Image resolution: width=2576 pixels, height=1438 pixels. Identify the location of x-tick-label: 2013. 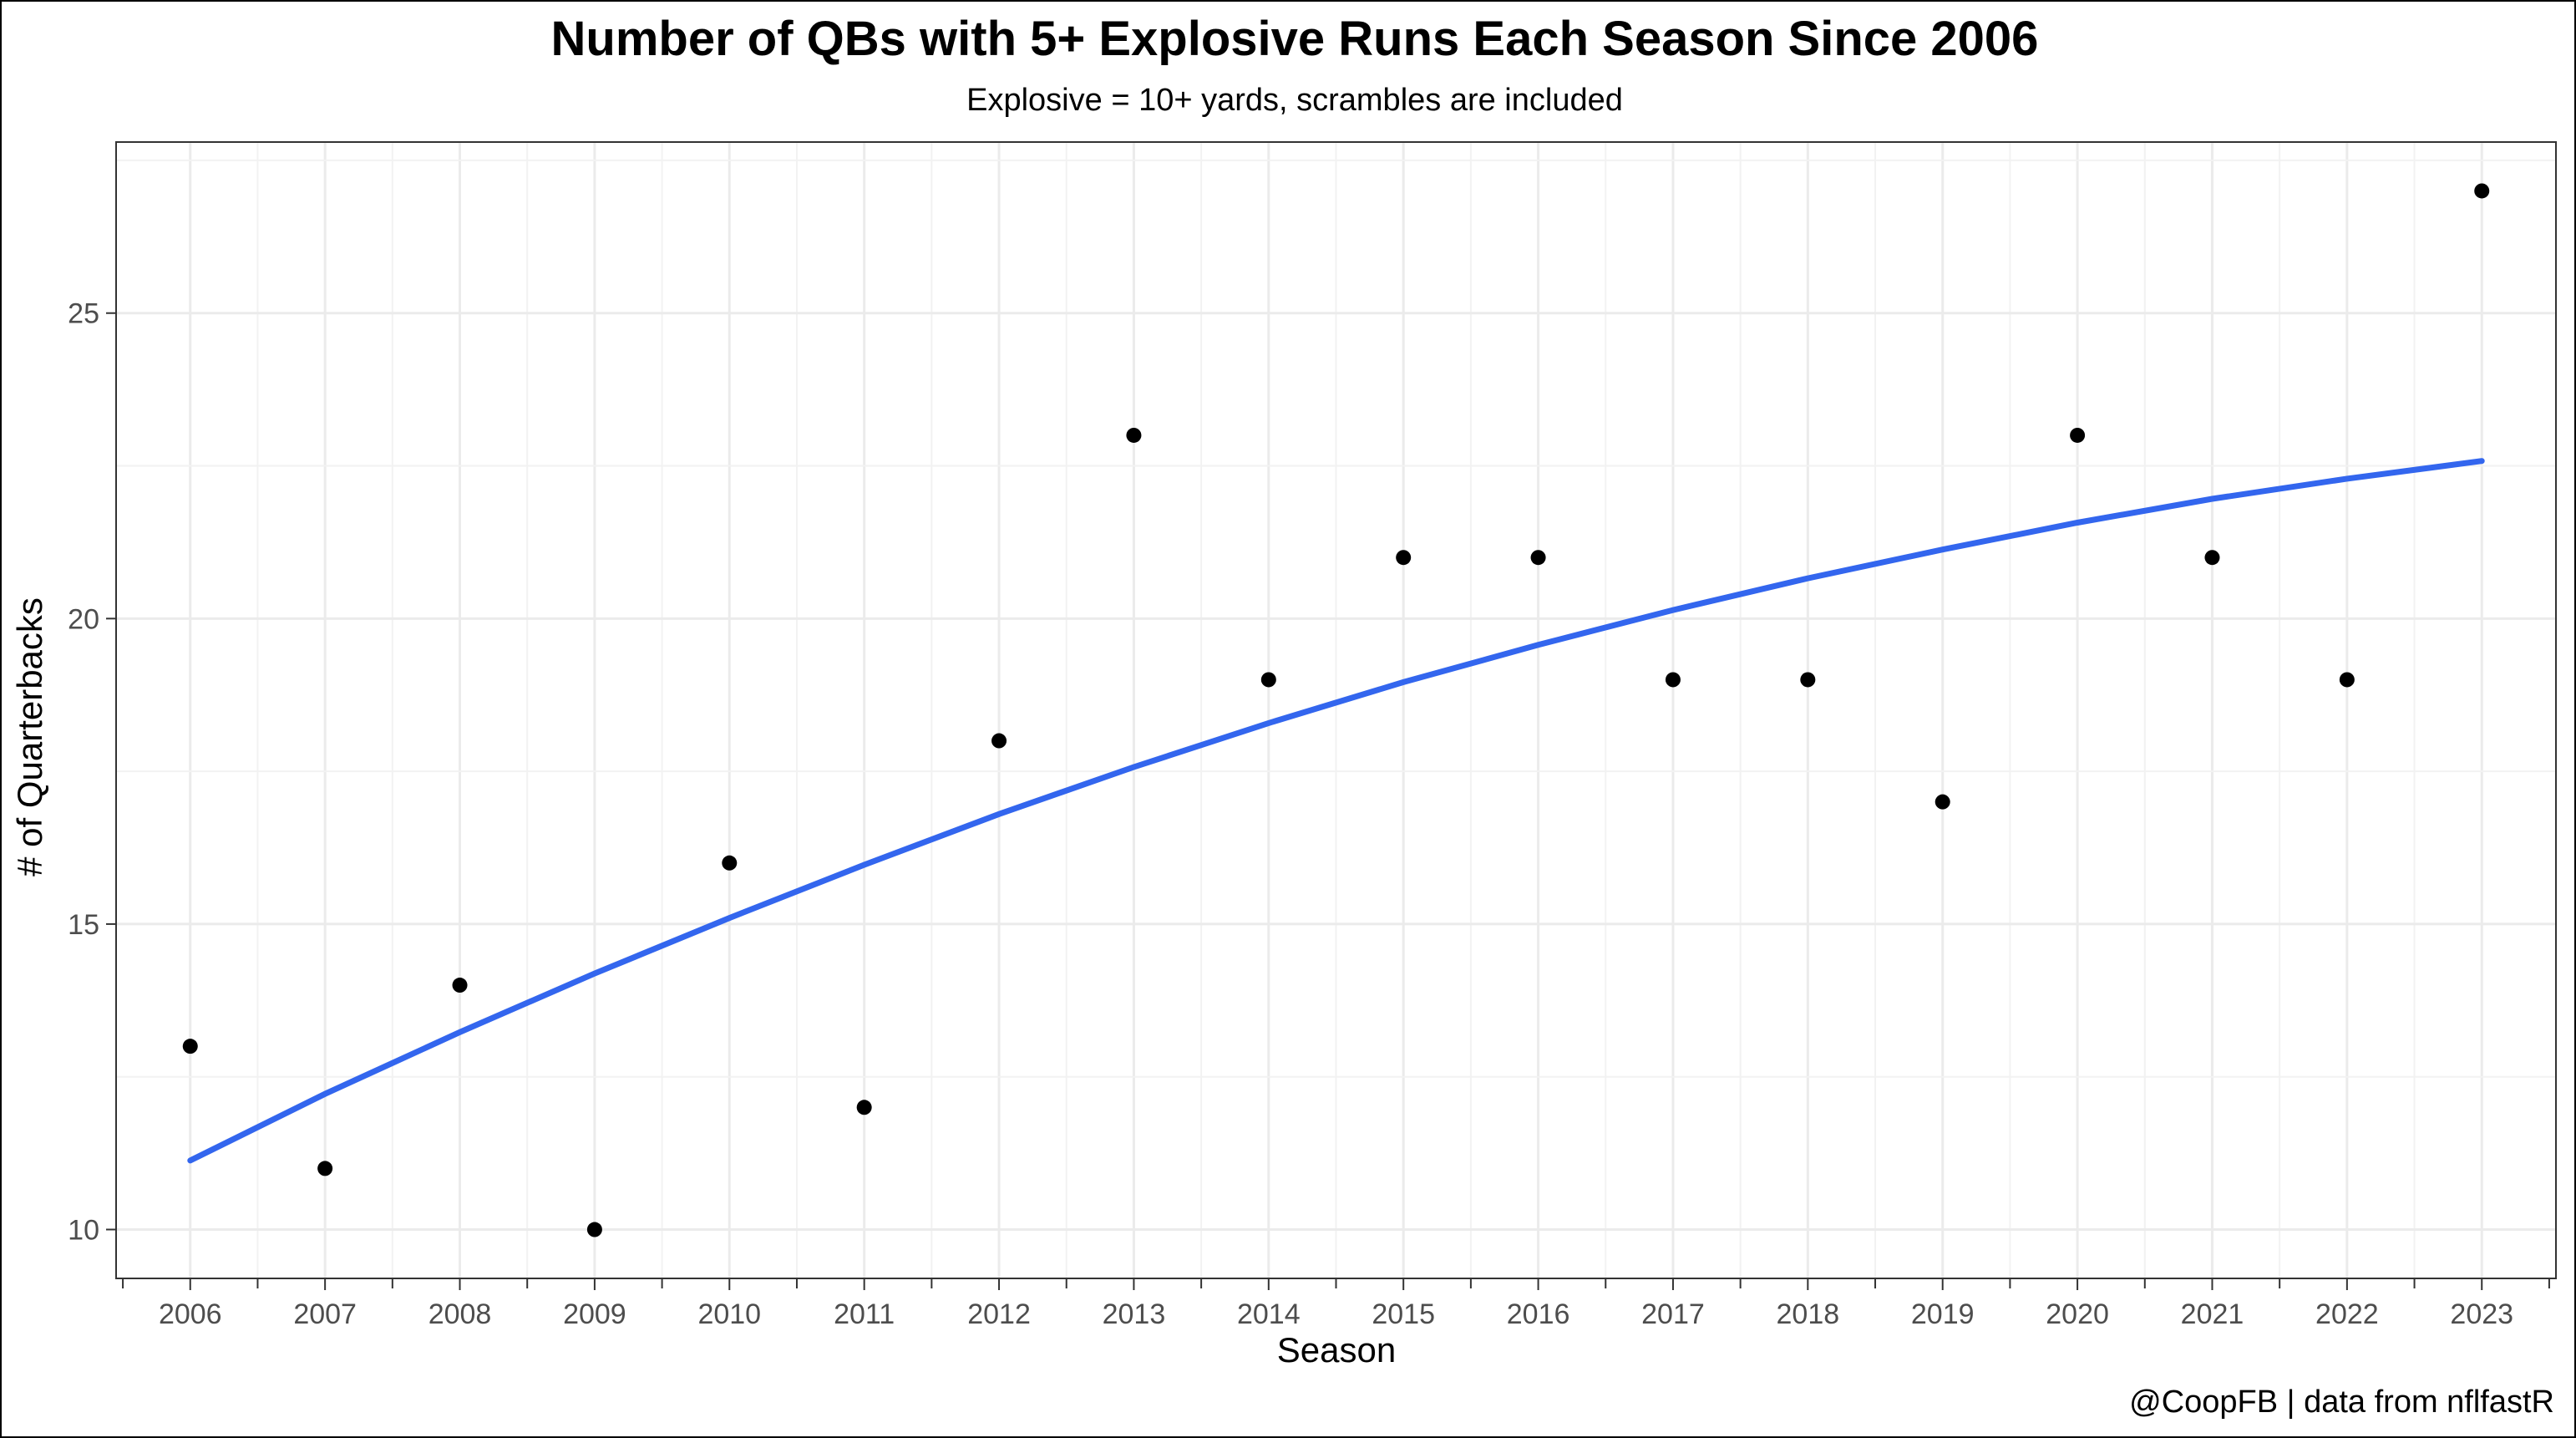
(1134, 1314).